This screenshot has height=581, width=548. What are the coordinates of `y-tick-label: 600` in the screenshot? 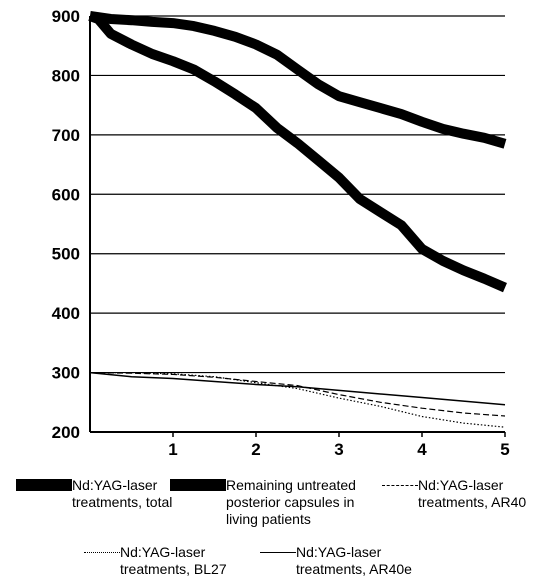 It's located at (66, 194).